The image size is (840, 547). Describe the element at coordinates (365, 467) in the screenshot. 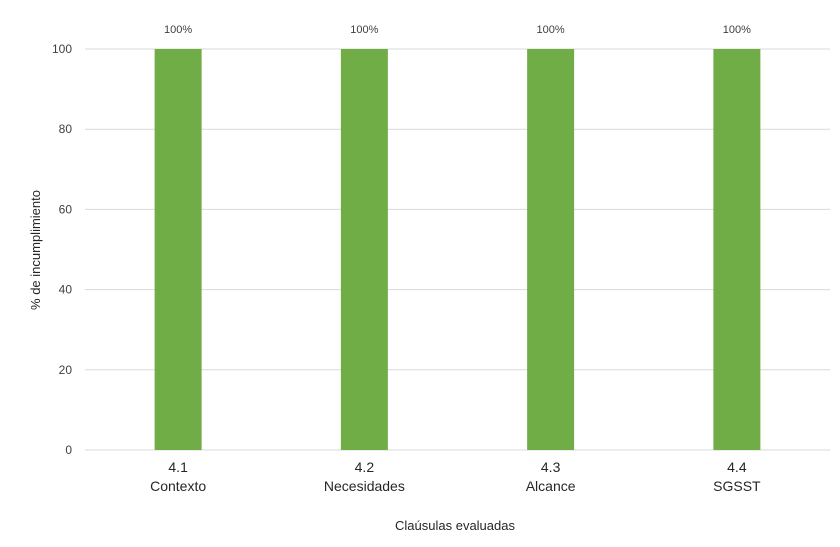

I see `x-category-label: 4.2` at that location.